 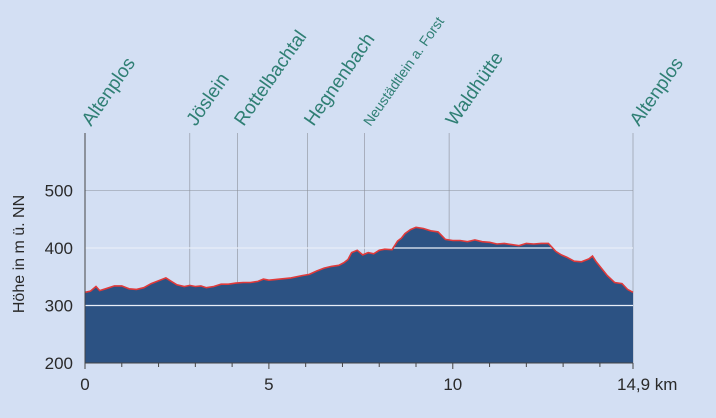 What do you see at coordinates (208, 99) in the screenshot?
I see `waypoint-label-1: Jöslein` at bounding box center [208, 99].